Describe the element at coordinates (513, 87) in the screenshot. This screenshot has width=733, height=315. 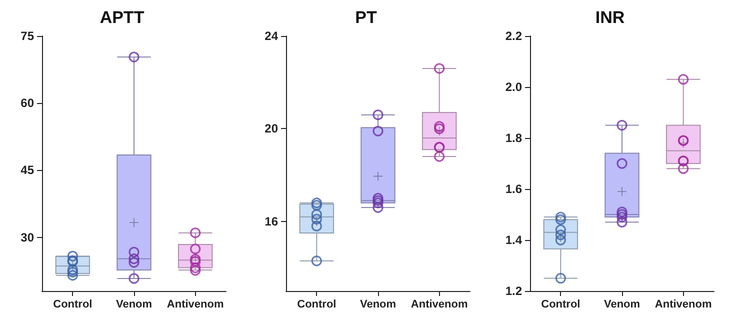
I see `y-tick-label: 2.0` at that location.